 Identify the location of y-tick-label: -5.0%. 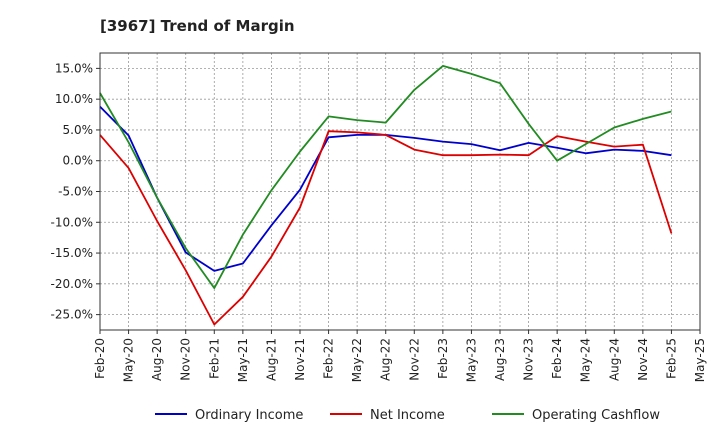
(75, 192).